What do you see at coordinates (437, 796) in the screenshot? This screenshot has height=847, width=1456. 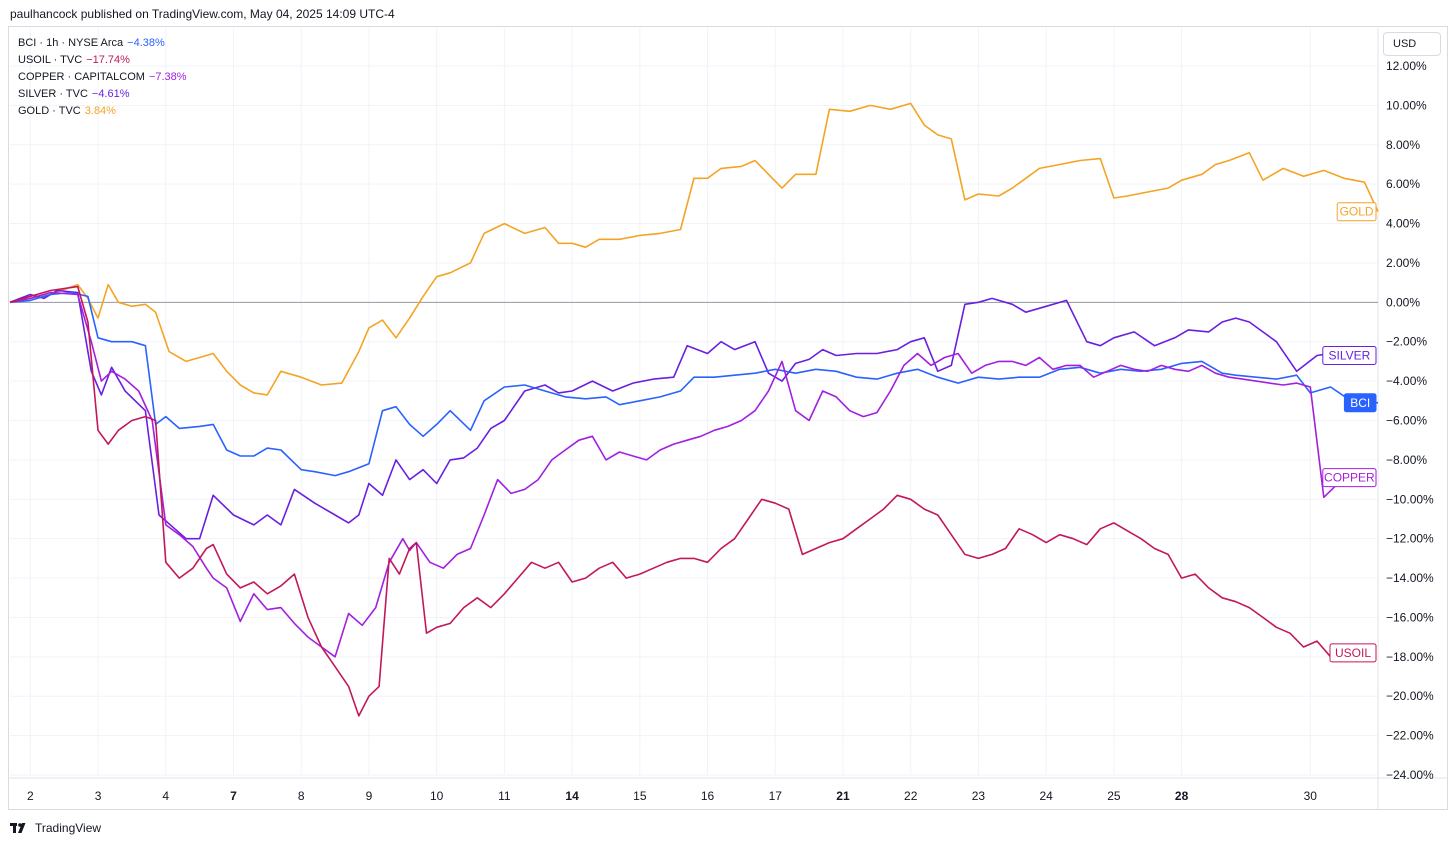 I see `x-tick-label: 10` at bounding box center [437, 796].